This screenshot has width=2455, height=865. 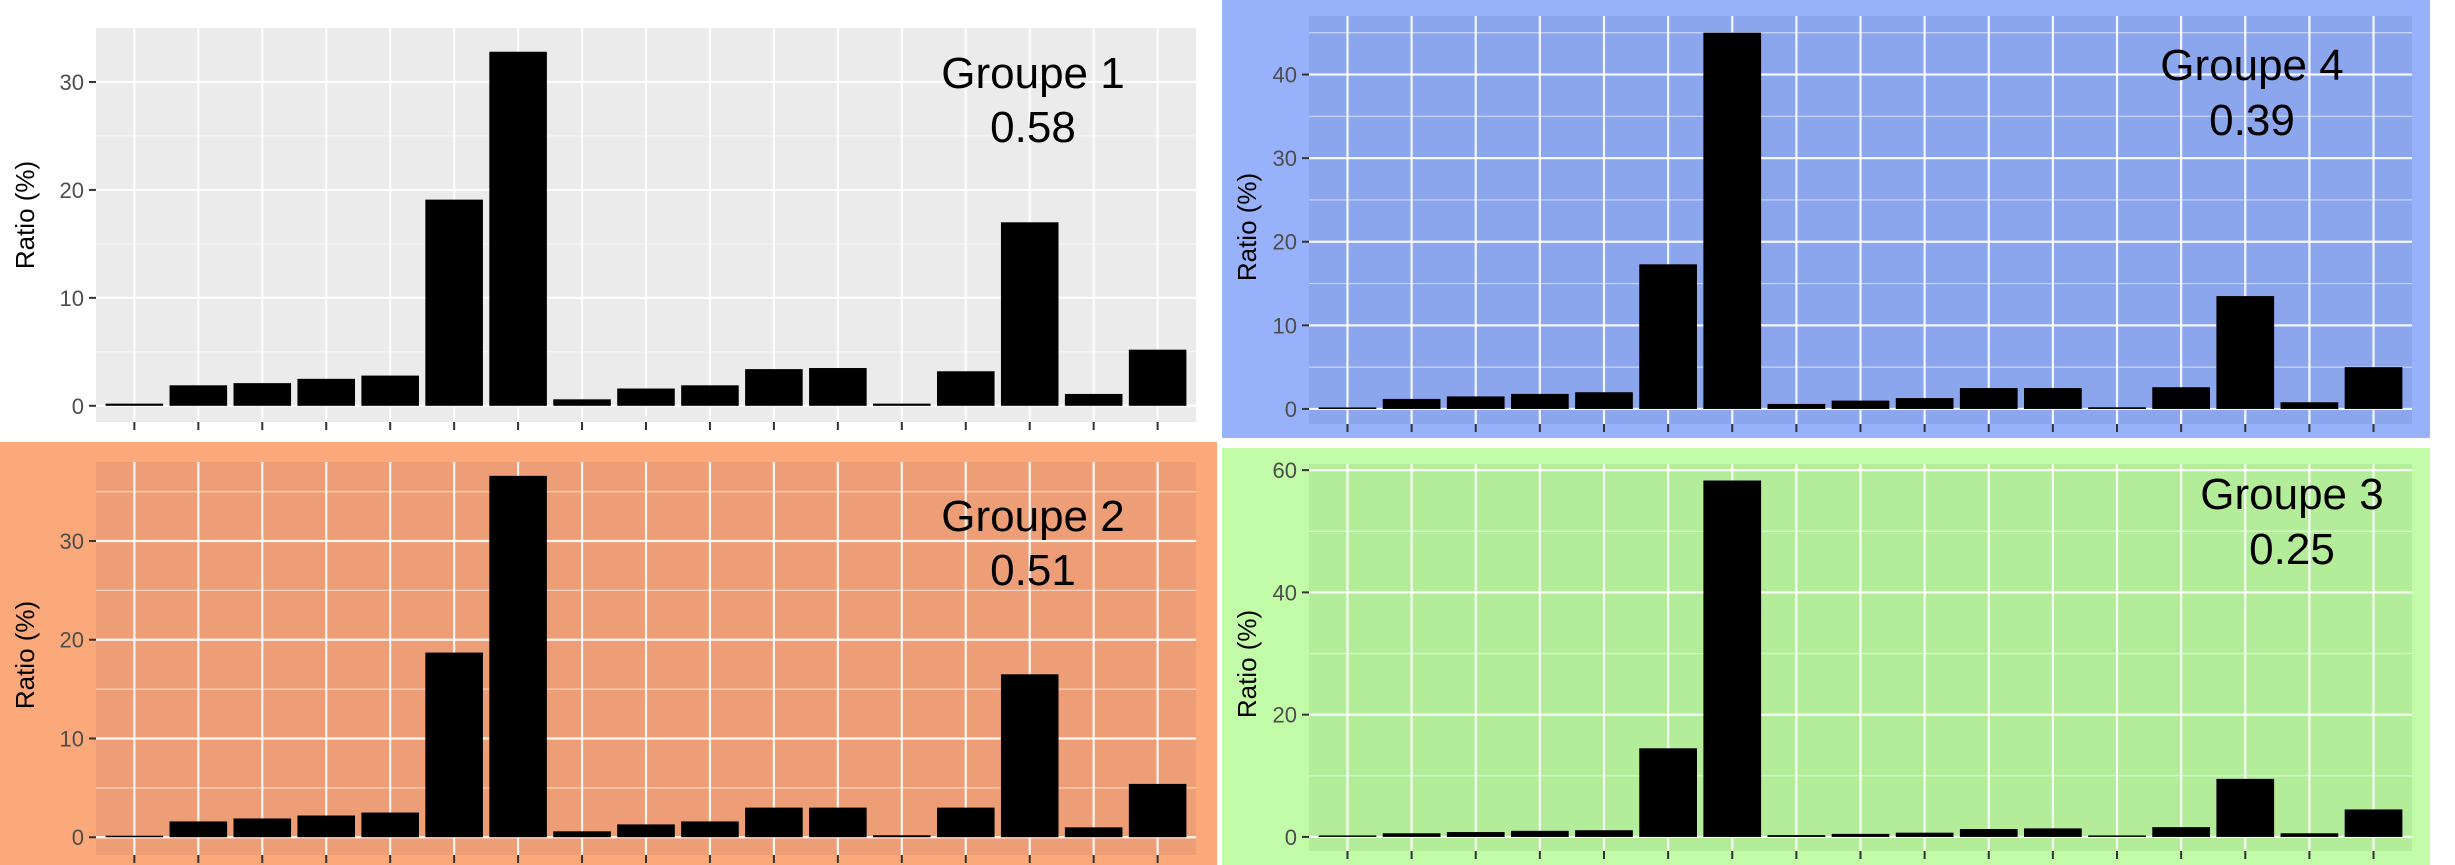 I want to click on annotation-value: 0.58, so click(x=1033, y=127).